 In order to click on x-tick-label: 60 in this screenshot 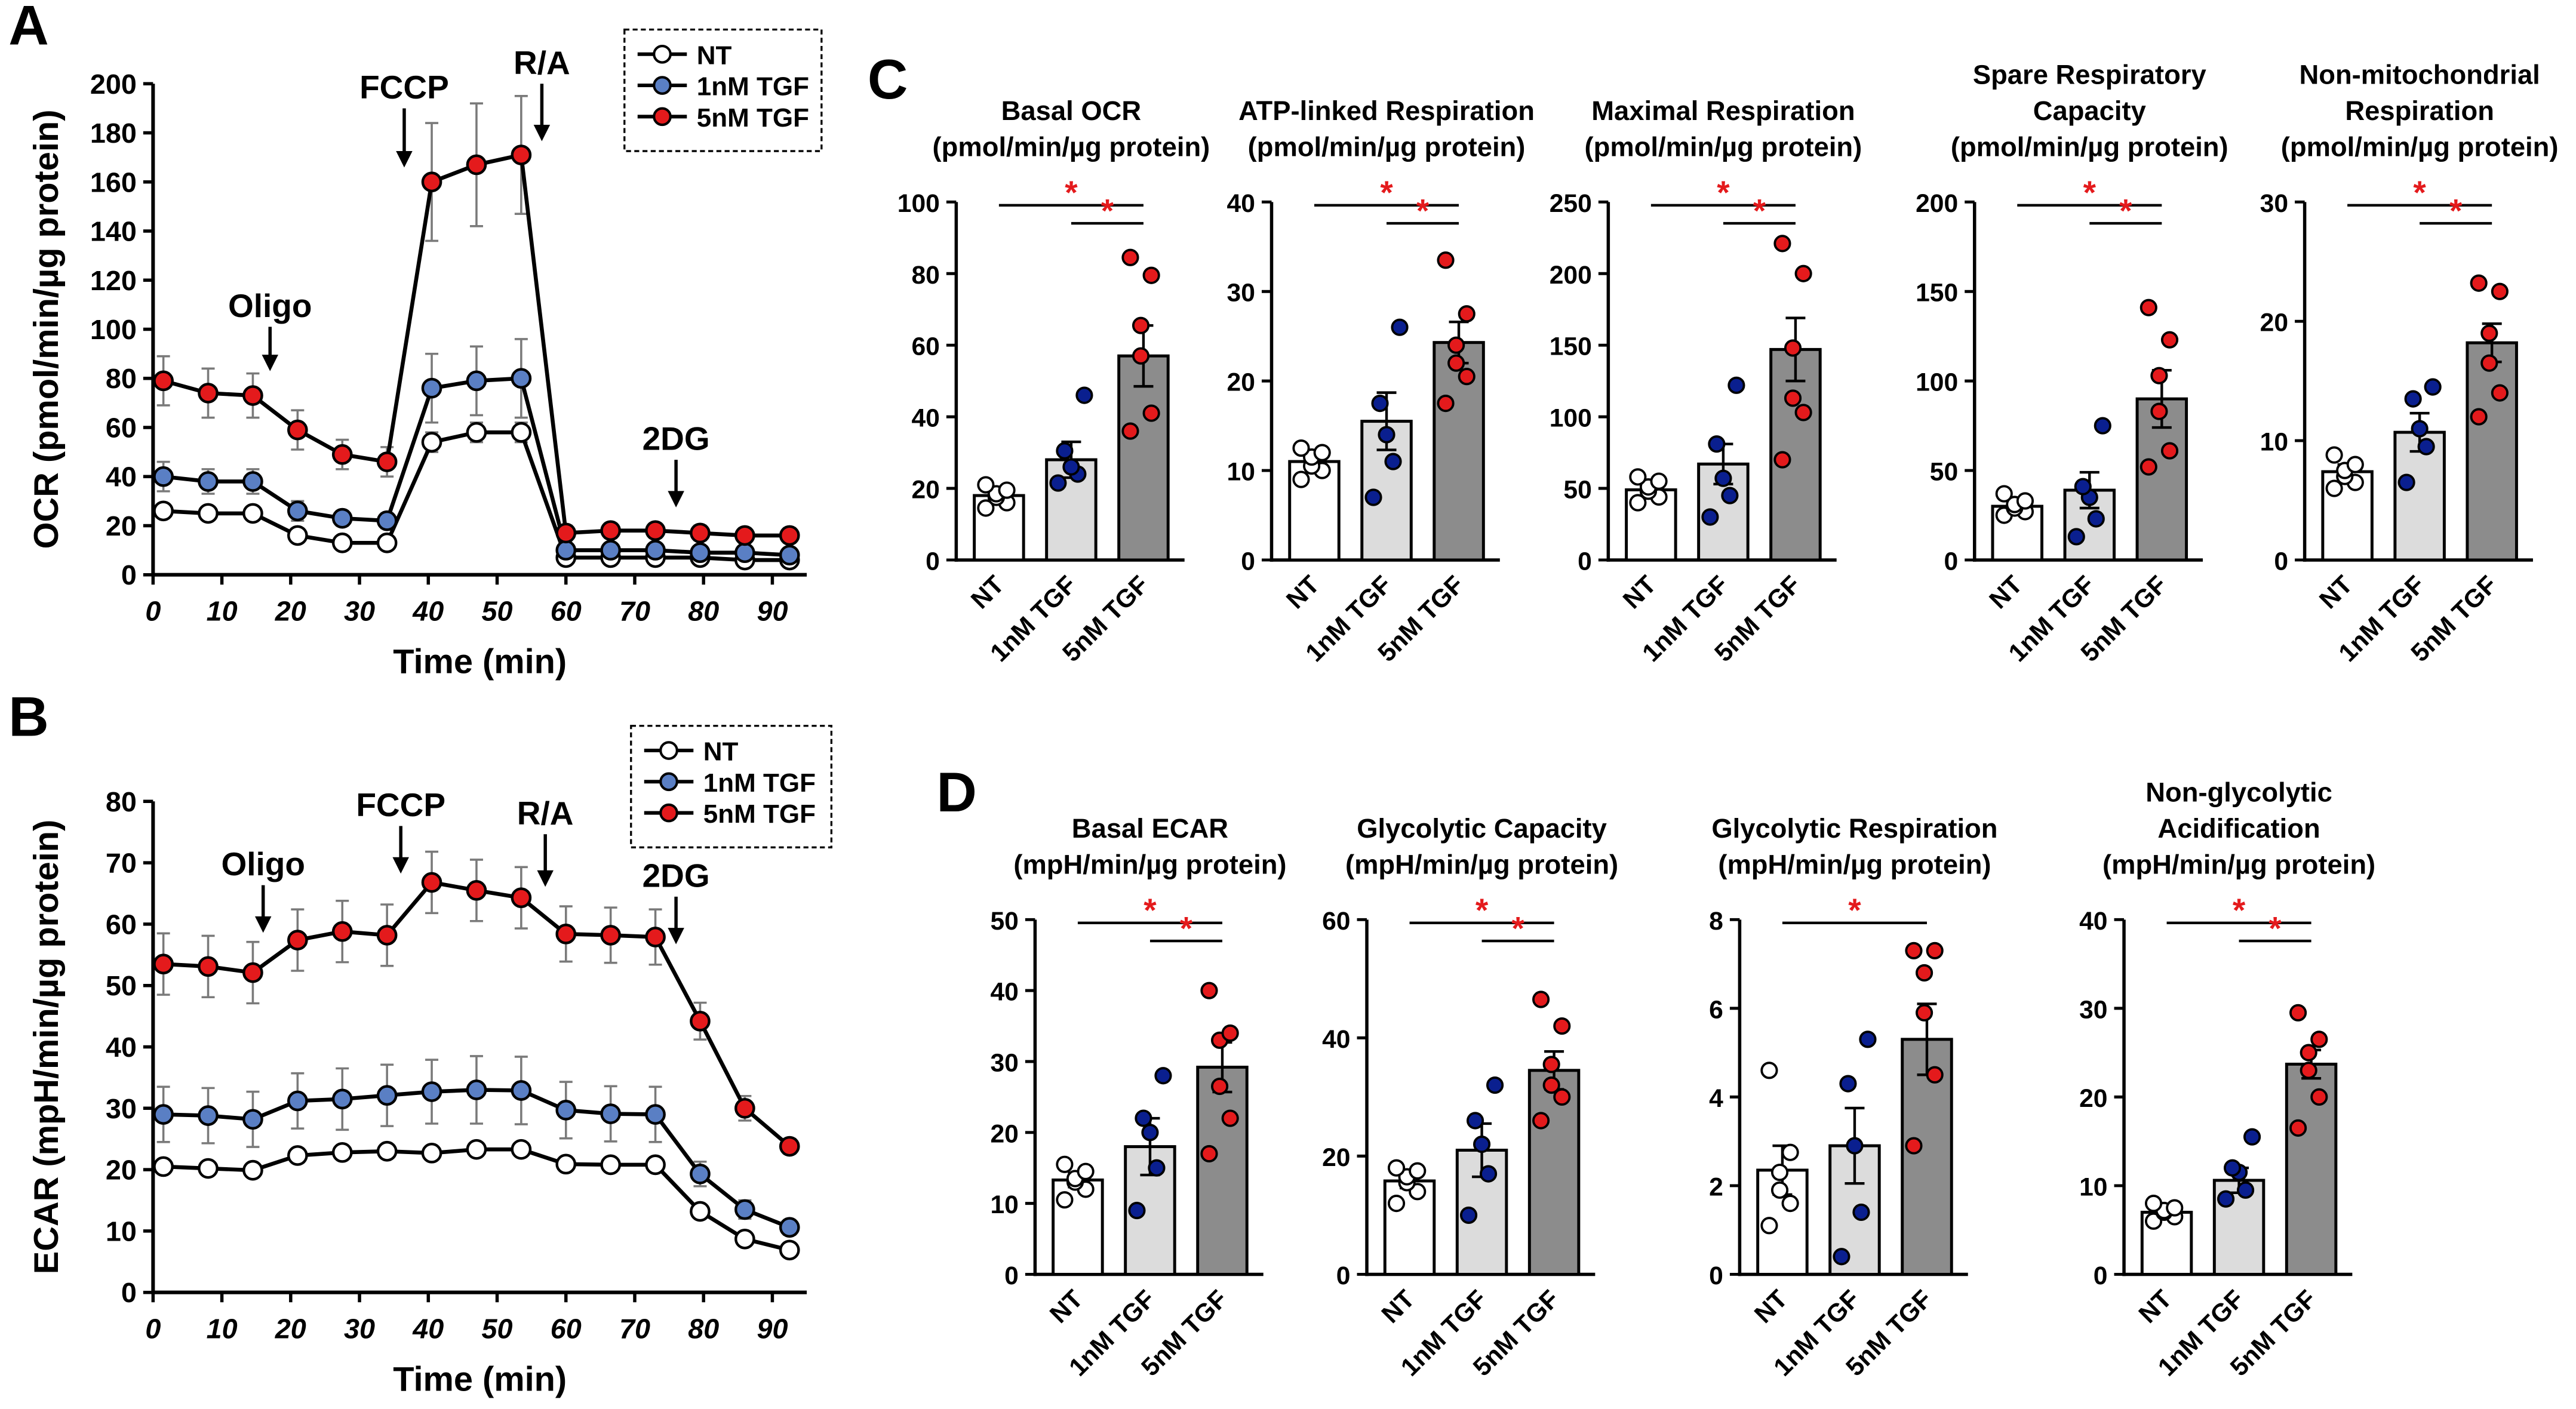, I will do `click(566, 1329)`.